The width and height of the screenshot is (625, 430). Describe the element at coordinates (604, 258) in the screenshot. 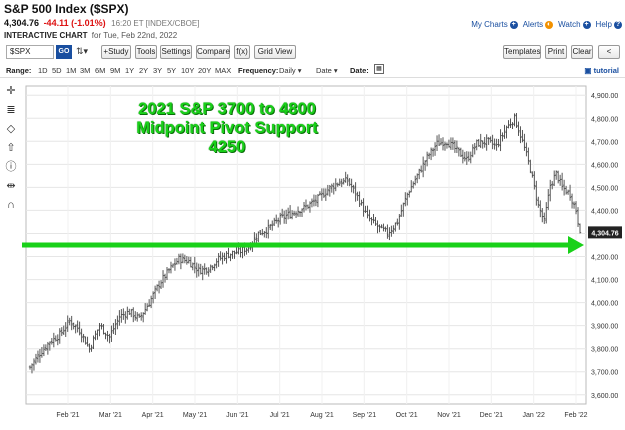

I see `y-tick-label: 4,200.00` at that location.